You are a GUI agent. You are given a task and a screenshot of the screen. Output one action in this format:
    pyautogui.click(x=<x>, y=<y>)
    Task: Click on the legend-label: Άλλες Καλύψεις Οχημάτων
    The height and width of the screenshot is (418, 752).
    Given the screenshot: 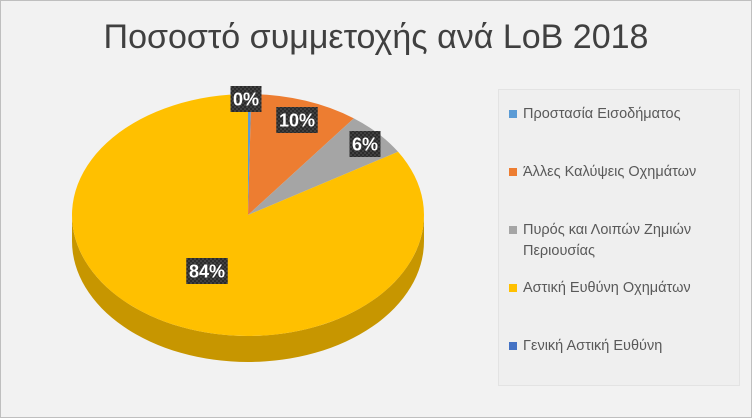 What is the action you would take?
    pyautogui.click(x=610, y=172)
    